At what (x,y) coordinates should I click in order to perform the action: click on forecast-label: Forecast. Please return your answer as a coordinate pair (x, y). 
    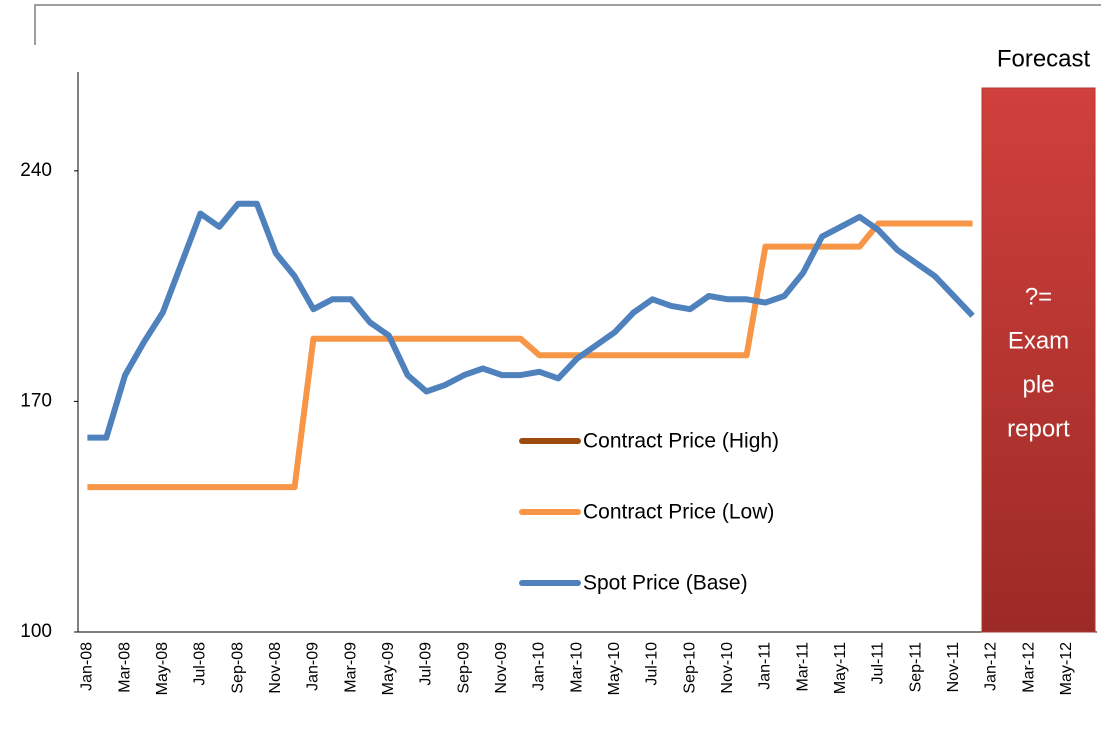
    Looking at the image, I should click on (1044, 58).